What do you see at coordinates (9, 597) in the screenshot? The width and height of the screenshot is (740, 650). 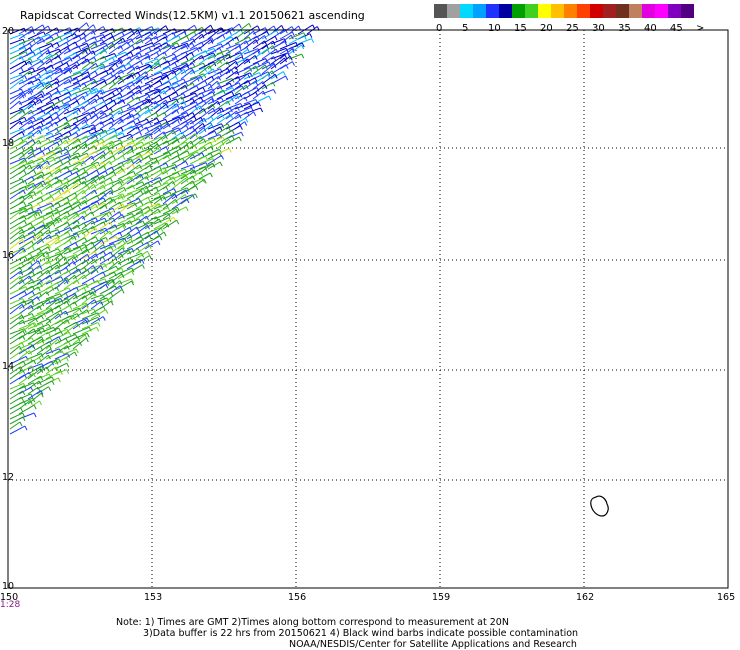 I see `x-tick-150: 150` at bounding box center [9, 597].